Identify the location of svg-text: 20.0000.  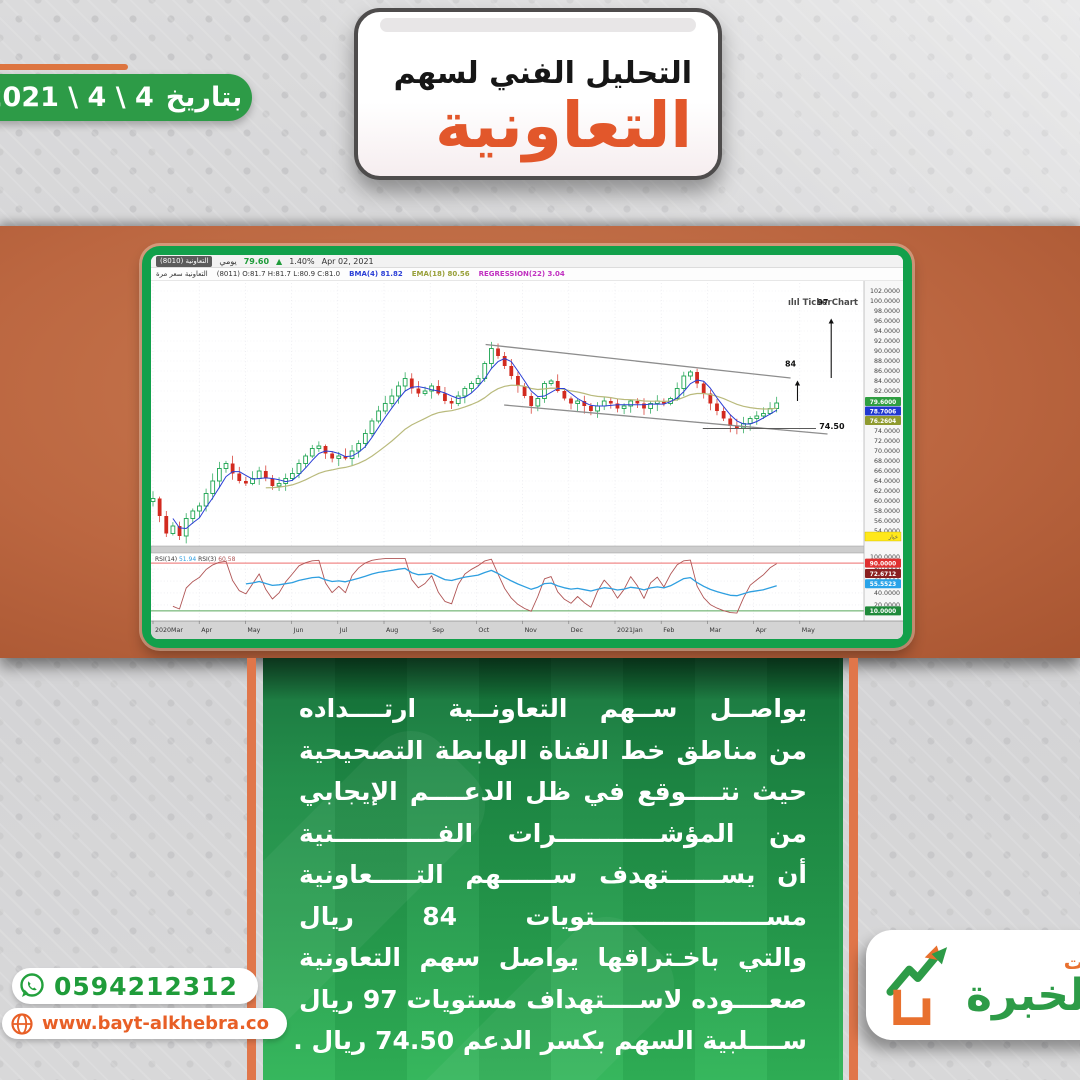
(887, 605).